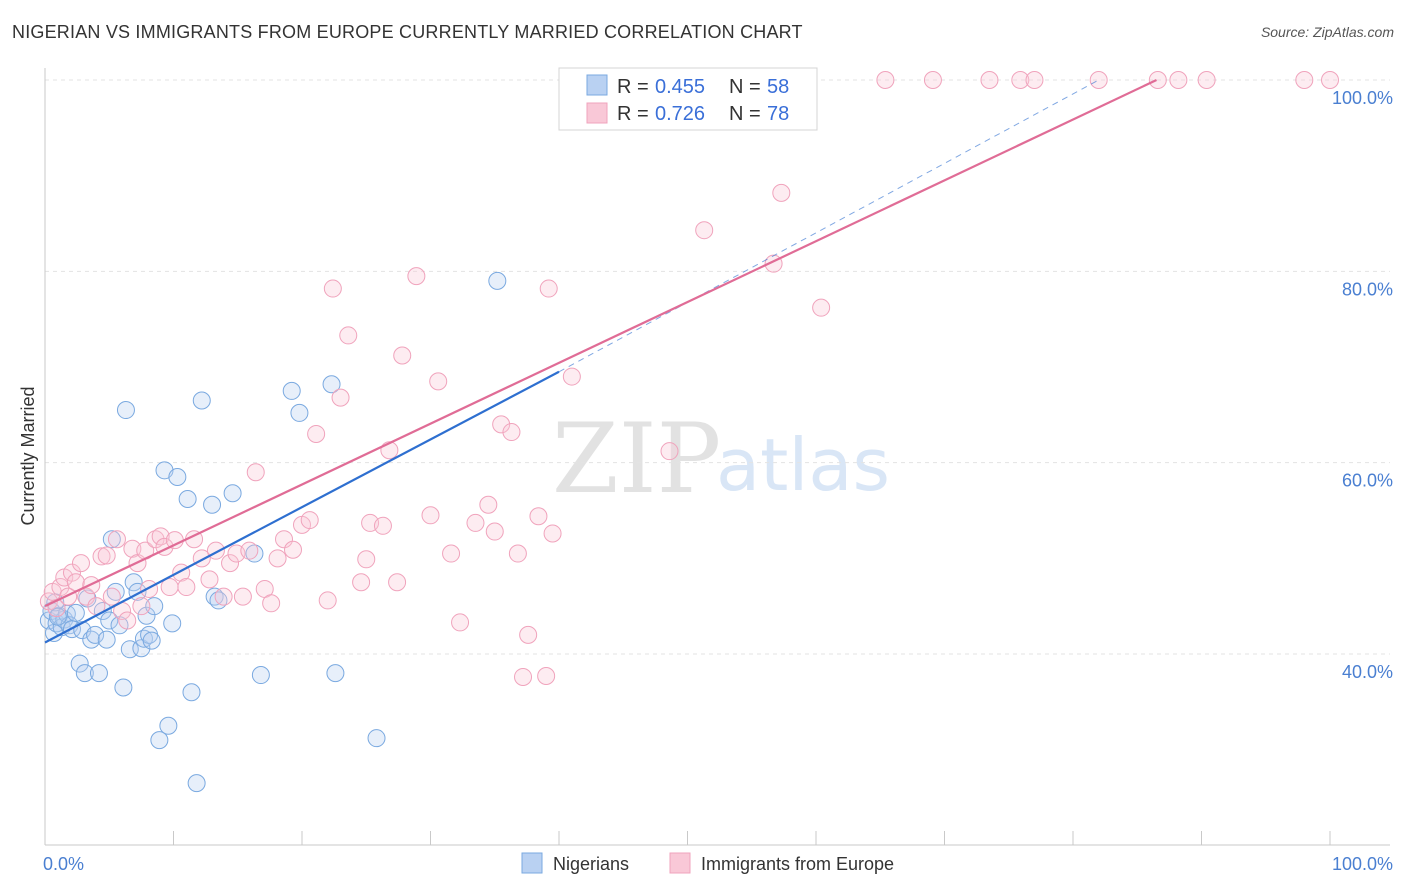 This screenshot has width=1406, height=892. I want to click on legend-r-label-nigerians: R =, so click(633, 87).